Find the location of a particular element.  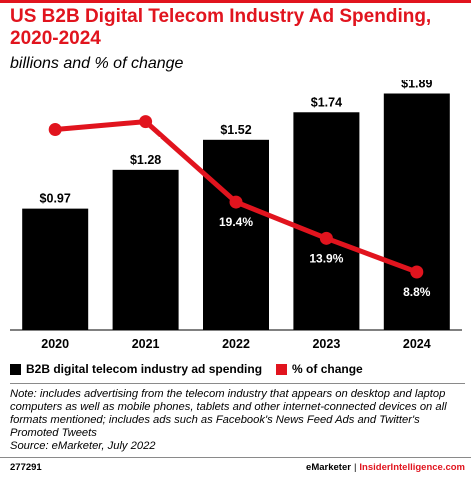

brand-emarketer: eMarketer is located at coordinates (328, 467).